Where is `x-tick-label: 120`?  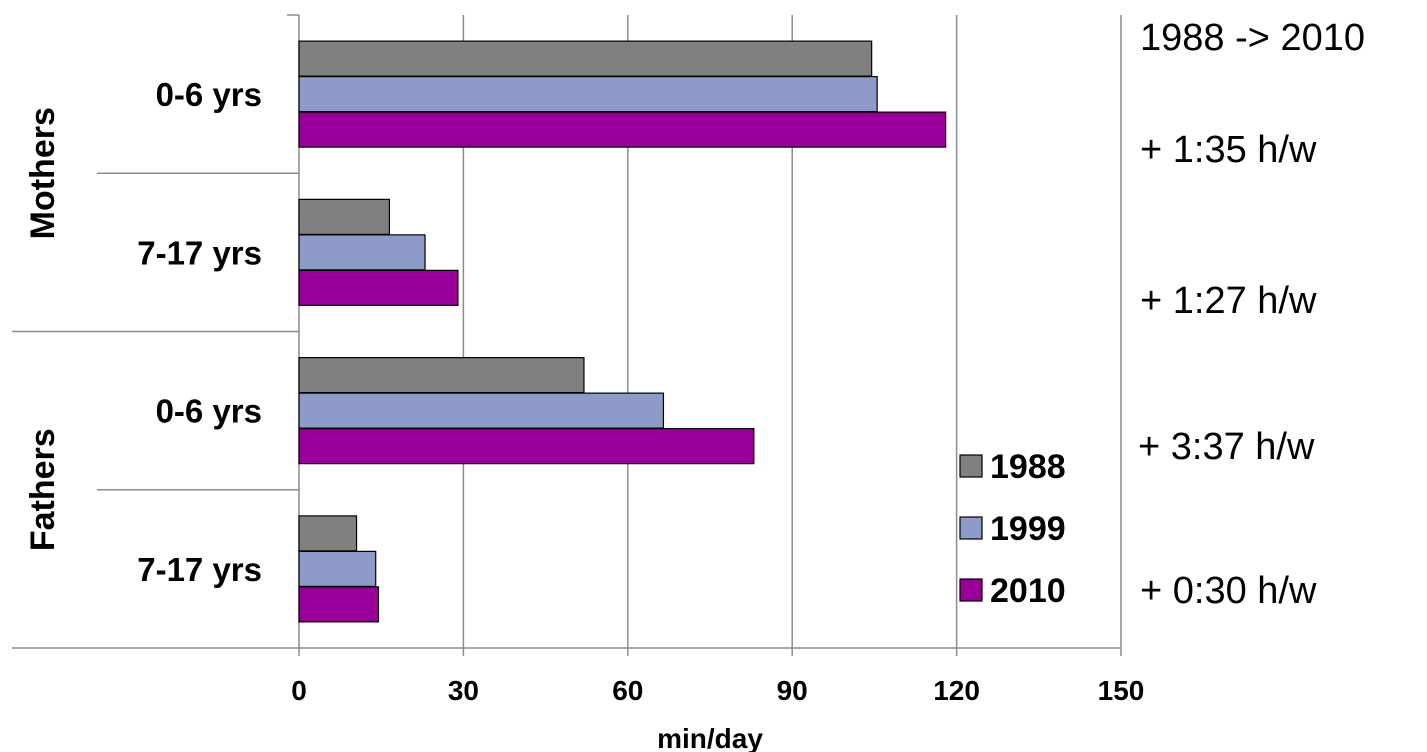
x-tick-label: 120 is located at coordinates (956, 690).